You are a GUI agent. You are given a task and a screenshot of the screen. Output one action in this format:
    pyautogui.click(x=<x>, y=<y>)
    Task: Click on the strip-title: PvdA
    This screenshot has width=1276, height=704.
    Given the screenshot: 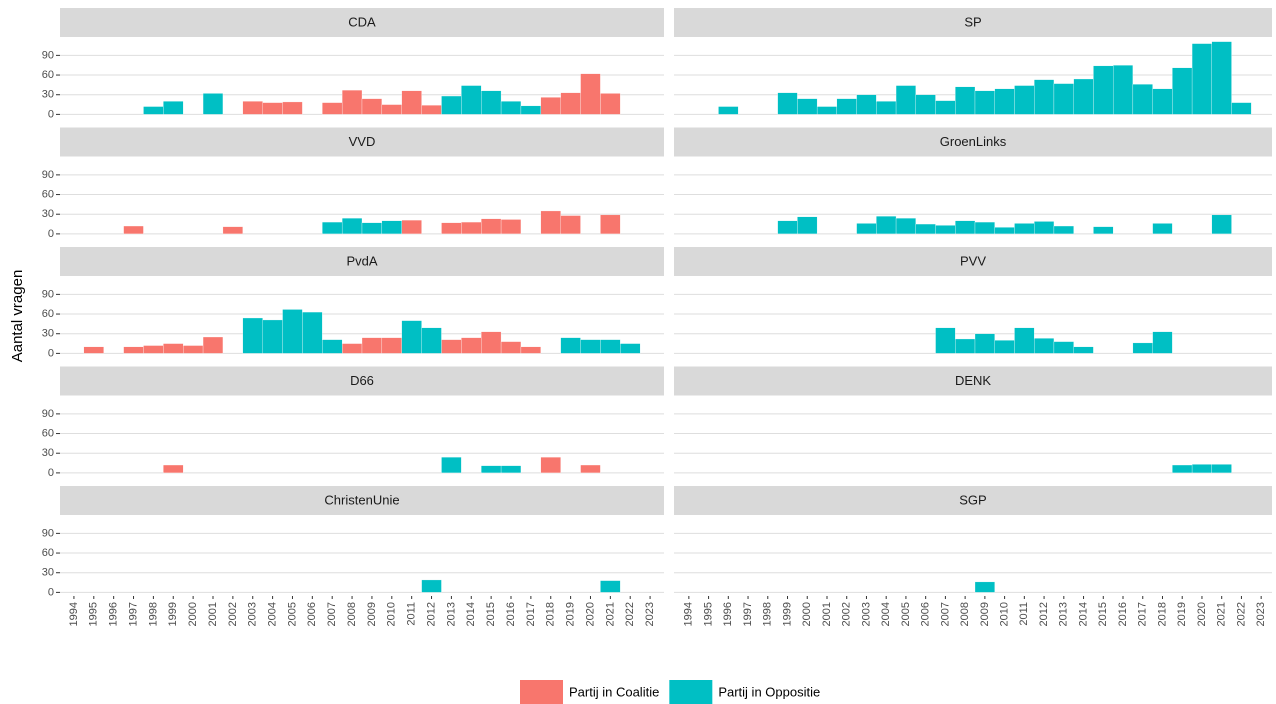 What is the action you would take?
    pyautogui.click(x=361, y=260)
    